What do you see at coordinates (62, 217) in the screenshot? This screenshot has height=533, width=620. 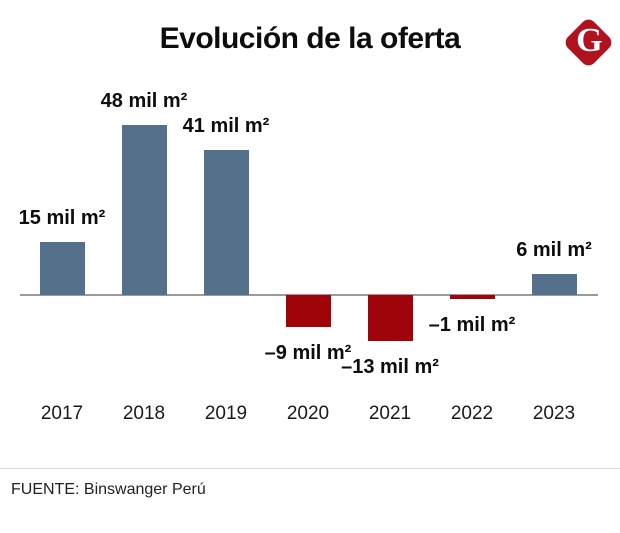 I see `bar-value-label-2017: 15 mil m²` at bounding box center [62, 217].